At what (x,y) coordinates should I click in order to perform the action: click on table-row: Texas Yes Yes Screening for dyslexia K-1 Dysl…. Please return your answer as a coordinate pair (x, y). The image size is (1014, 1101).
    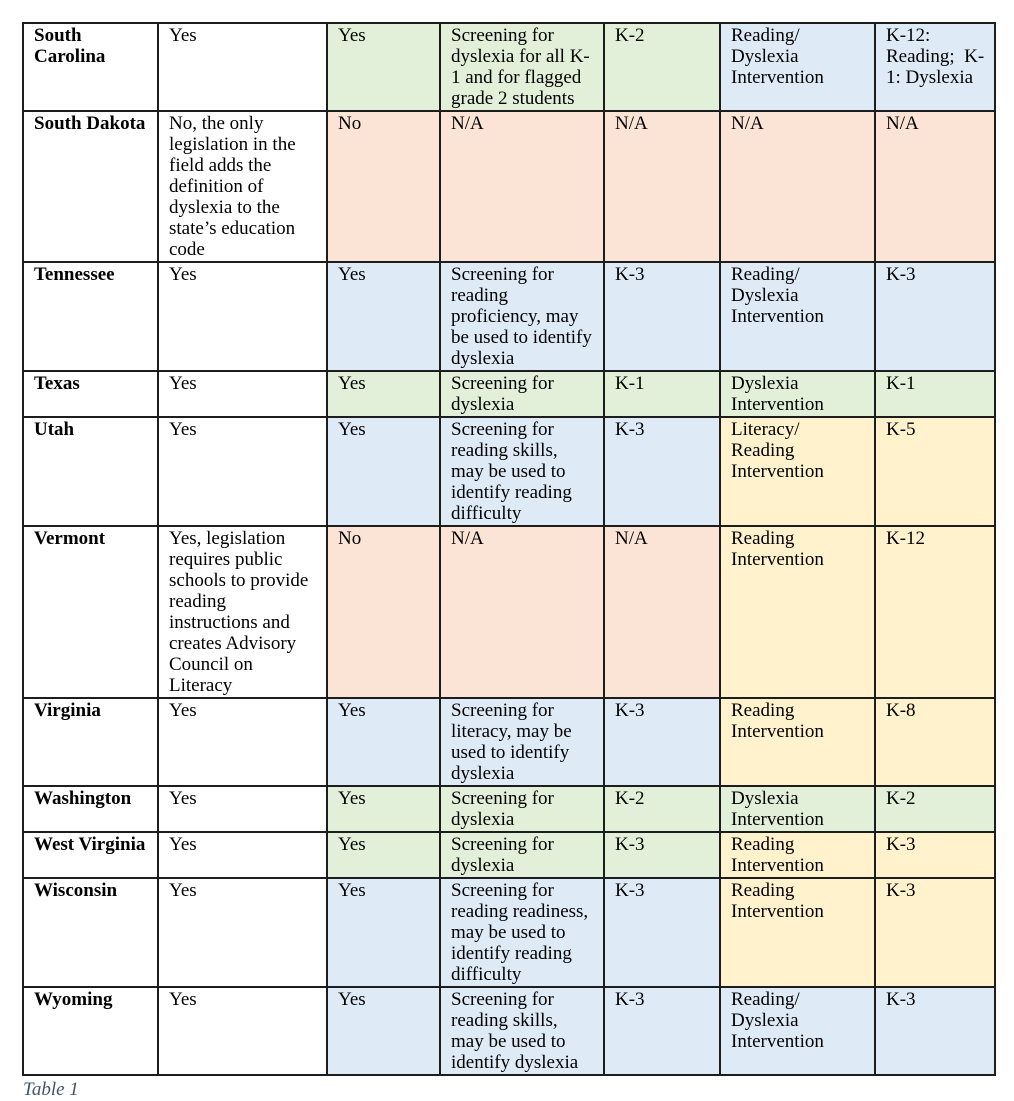
    Looking at the image, I should click on (509, 394).